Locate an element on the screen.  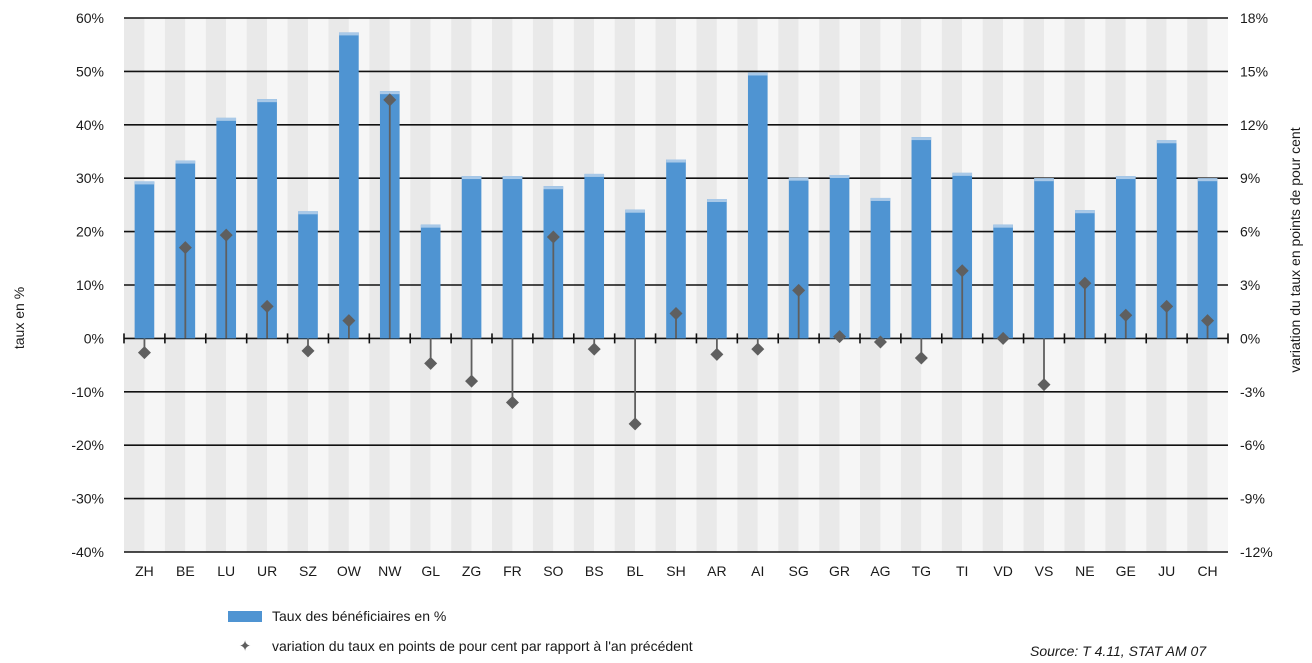
right-tick-label: 0% is located at coordinates (1250, 338).